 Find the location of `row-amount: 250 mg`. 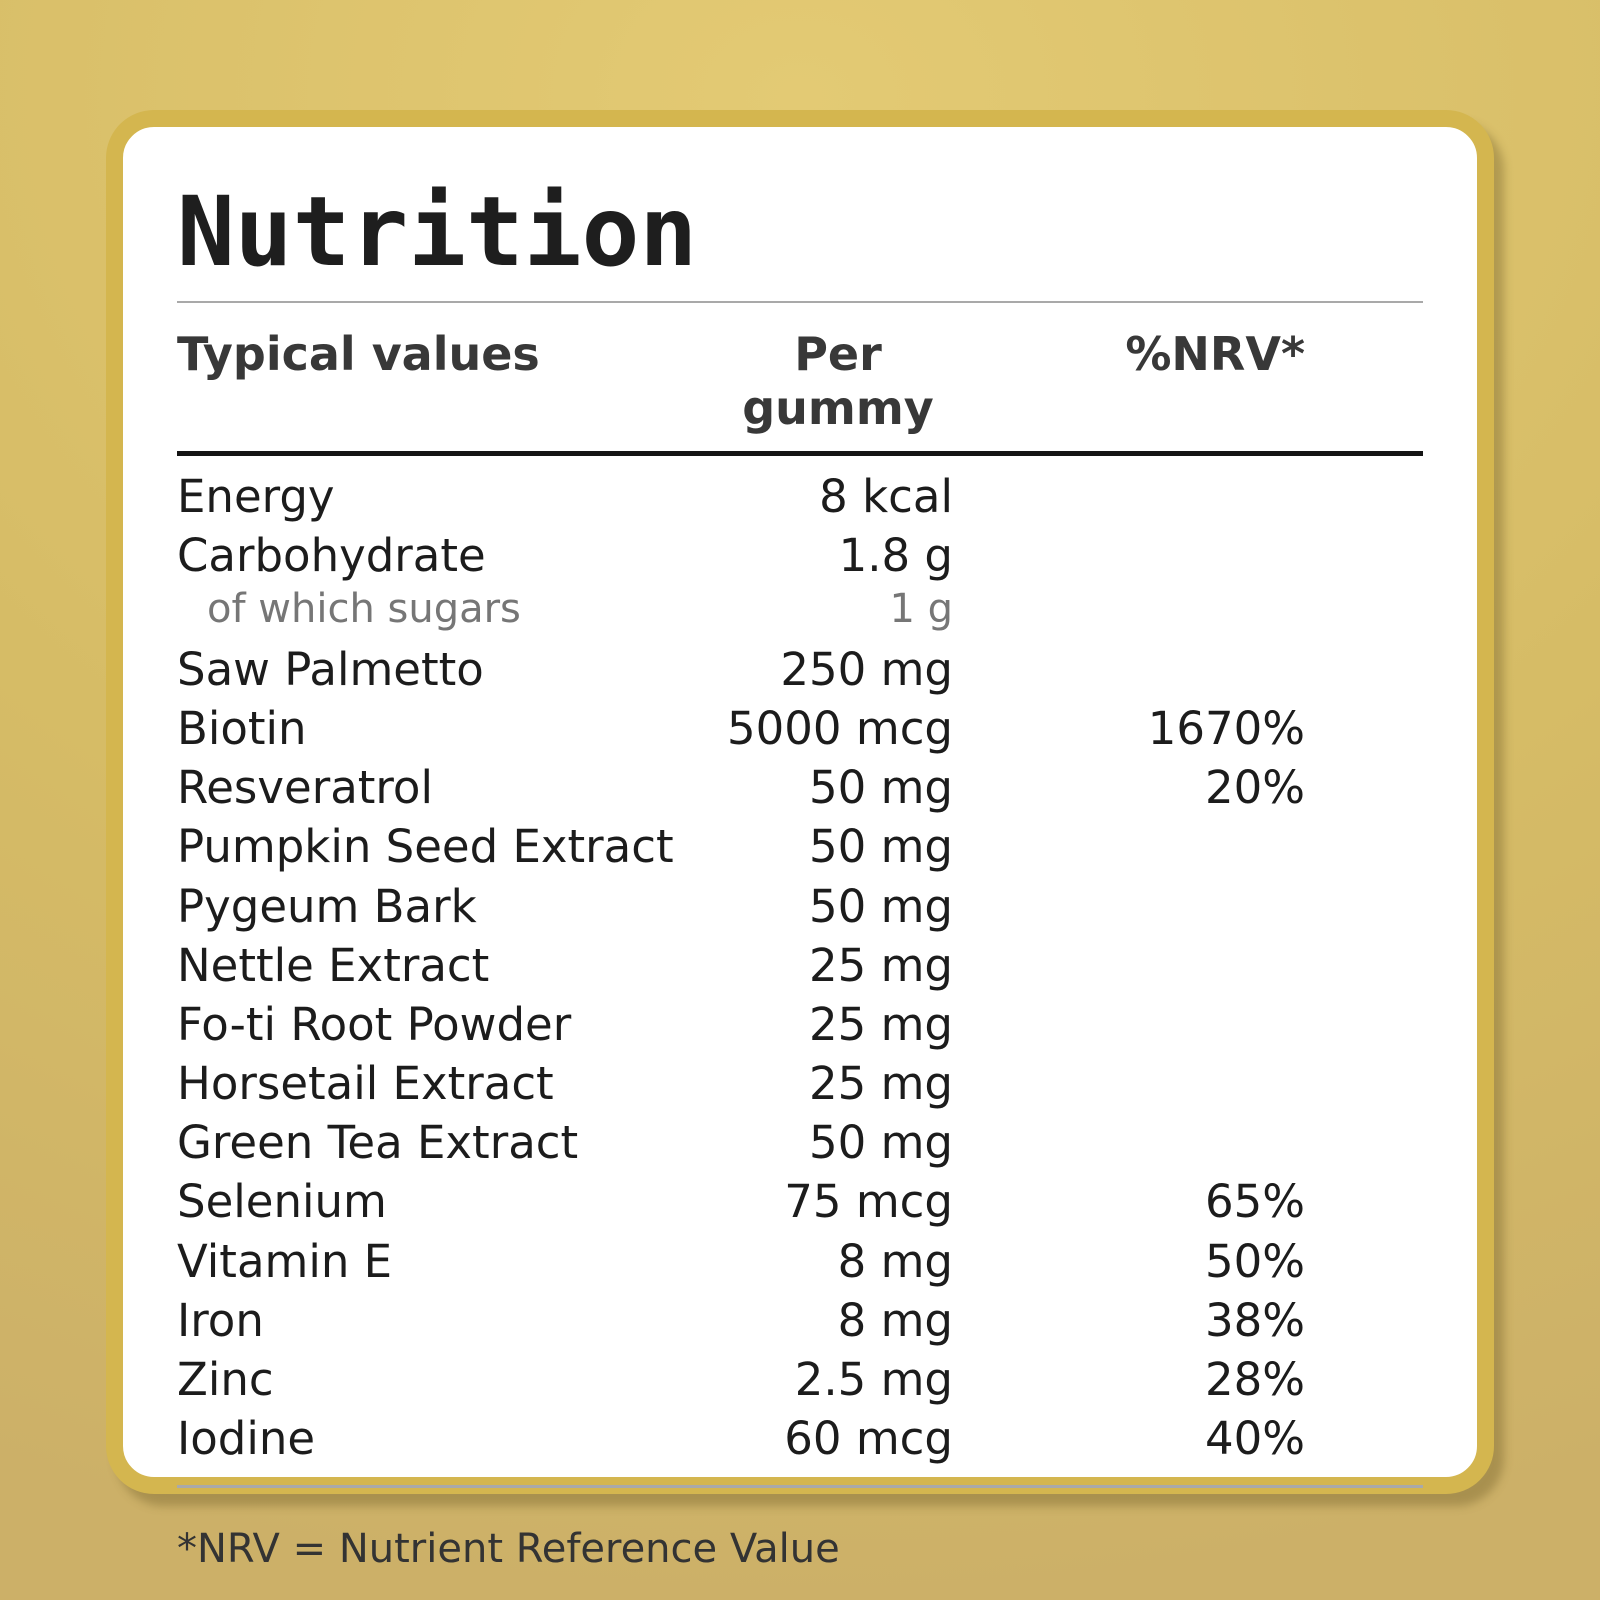

row-amount: 250 mg is located at coordinates (866, 669).